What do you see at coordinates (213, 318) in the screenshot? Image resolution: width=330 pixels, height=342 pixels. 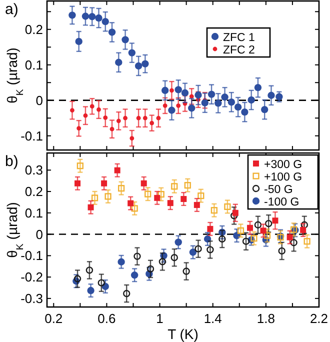 I see `x-tick-label: 1.4` at bounding box center [213, 318].